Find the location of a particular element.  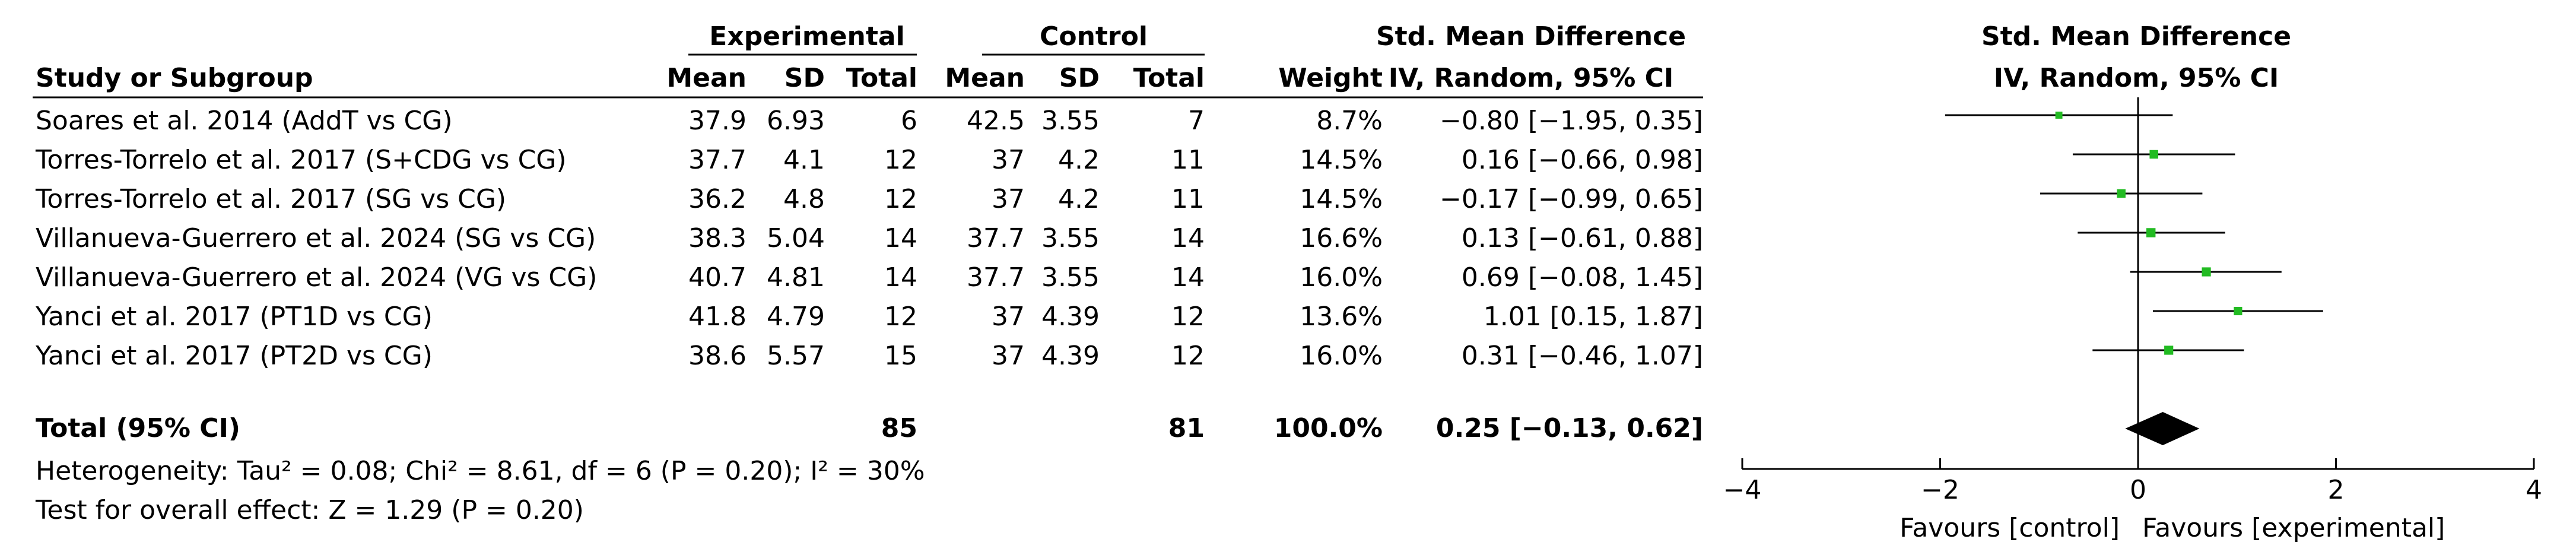

exp-total: 6 is located at coordinates (909, 121).